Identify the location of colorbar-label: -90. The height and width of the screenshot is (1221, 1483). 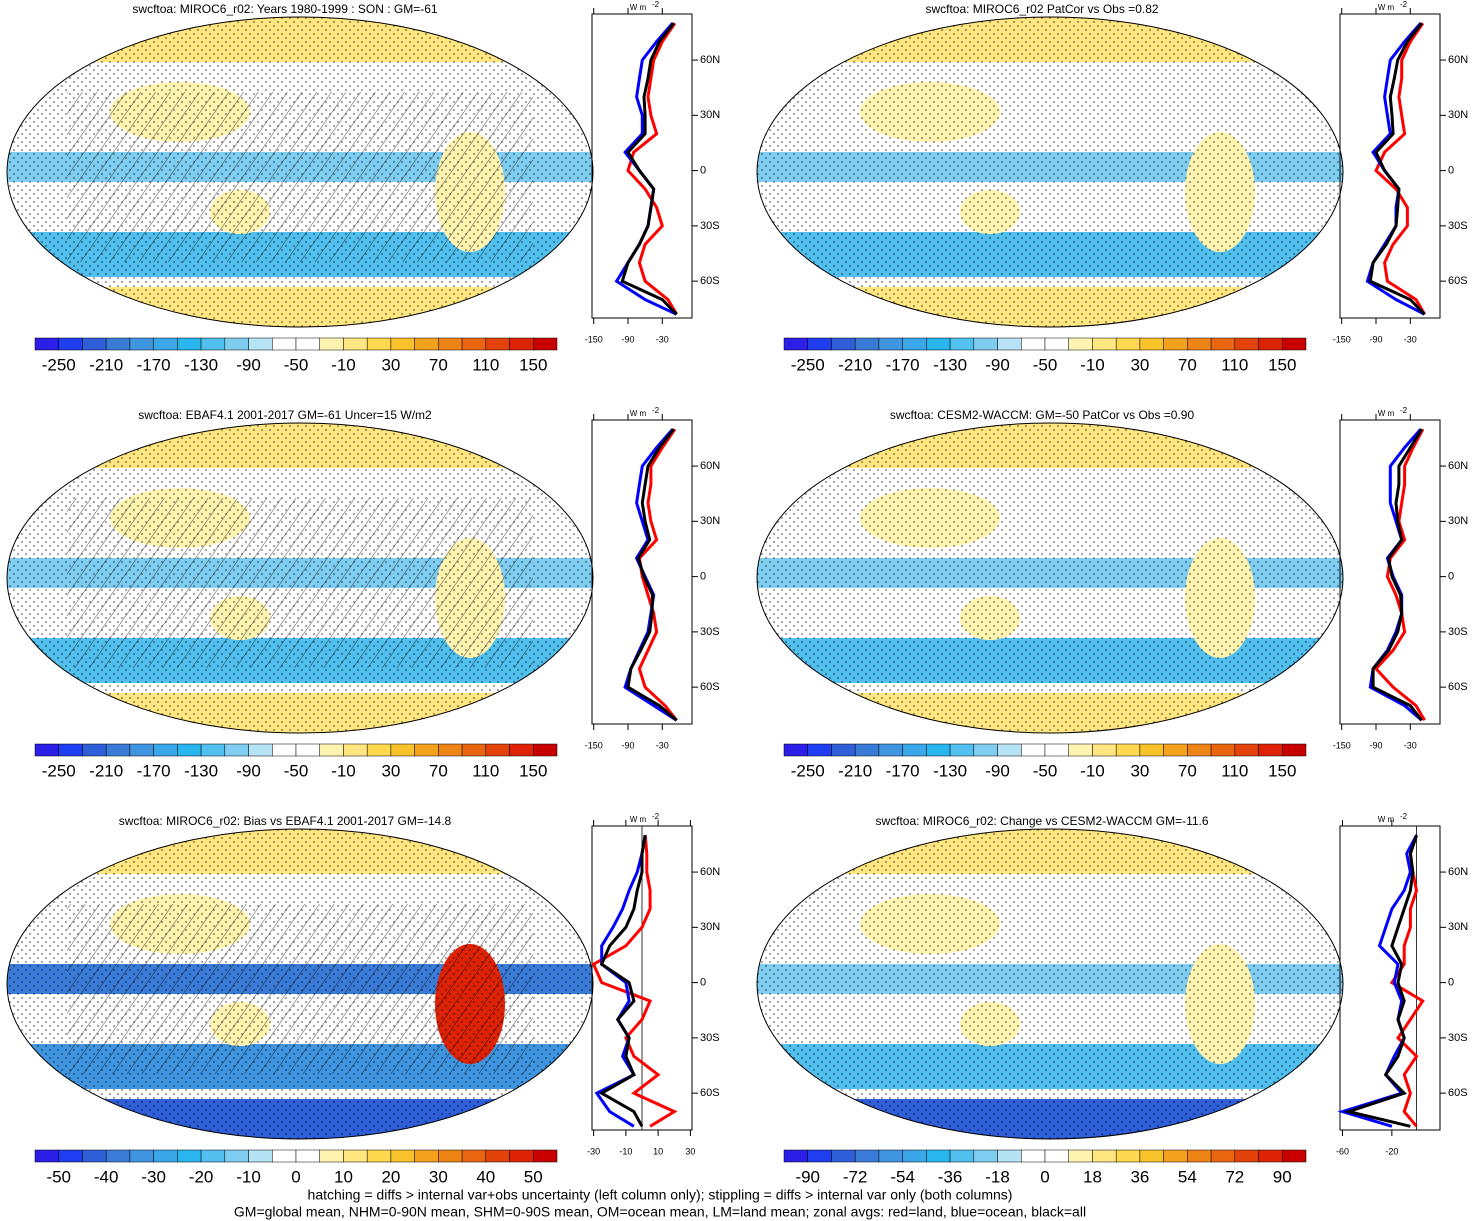
(997, 770).